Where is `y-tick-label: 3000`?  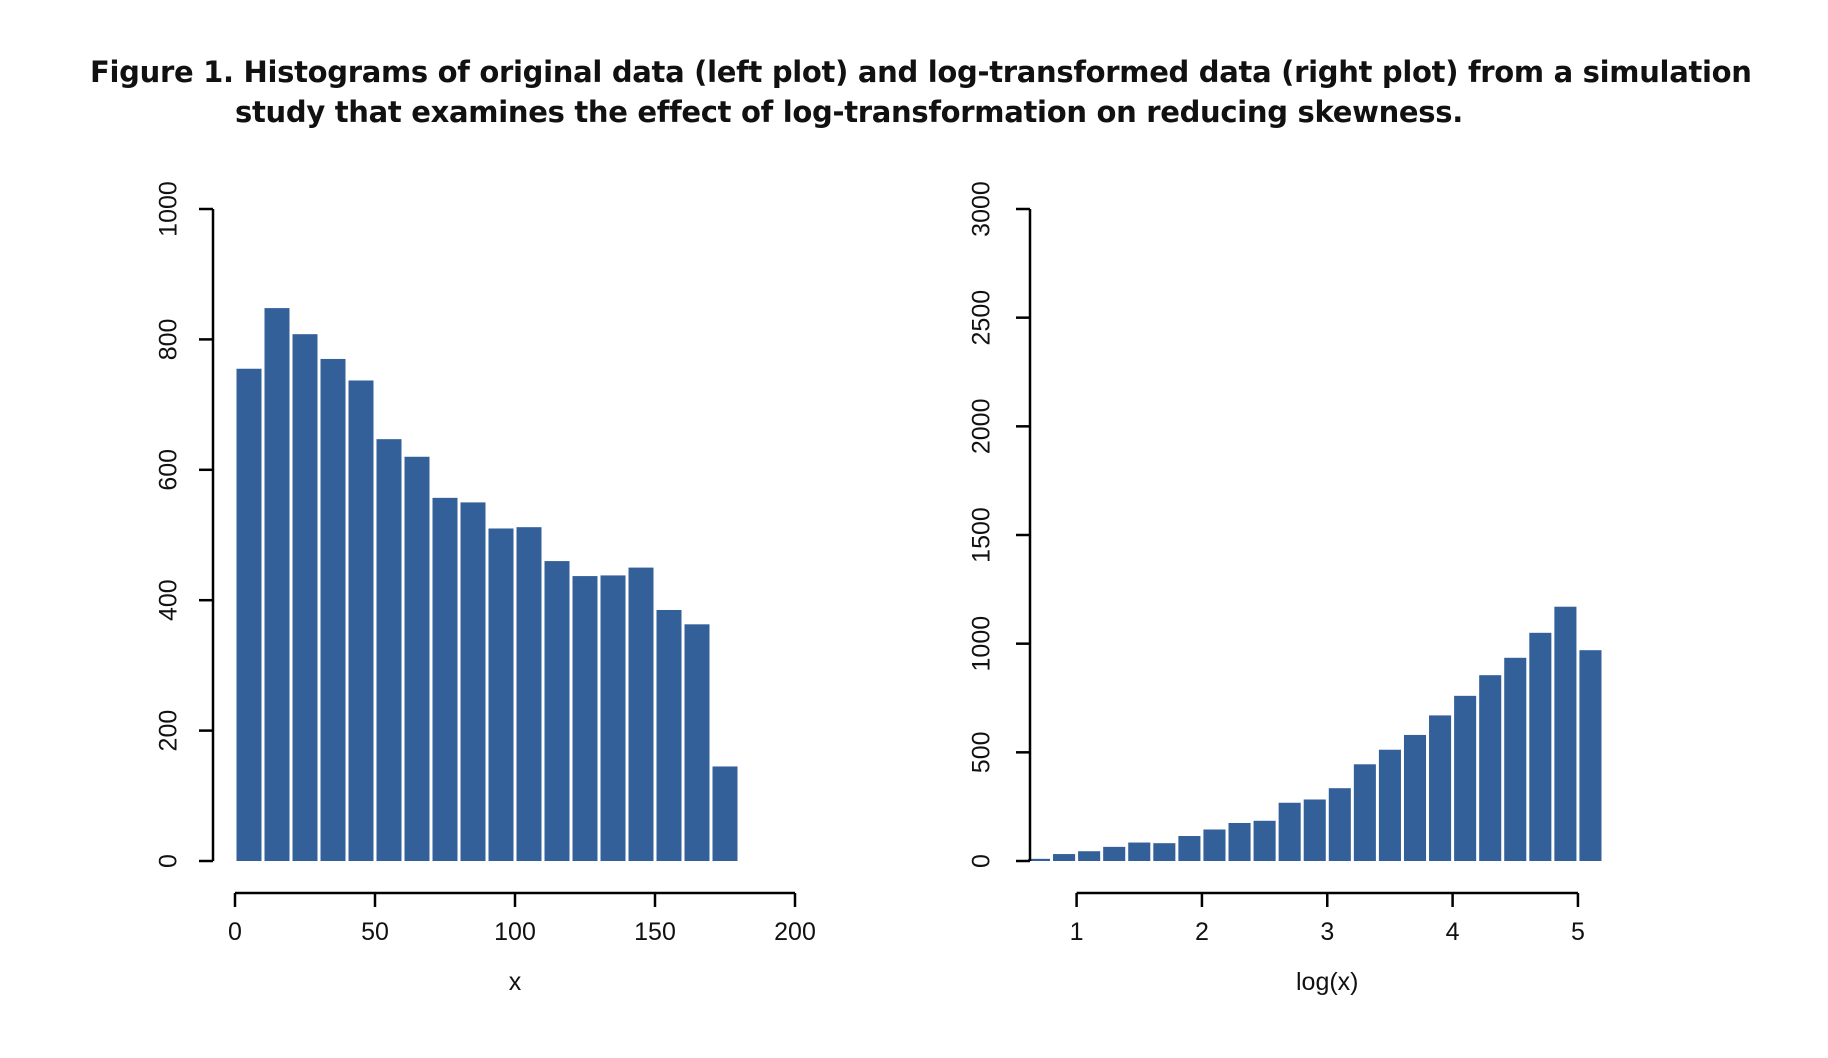
y-tick-label: 3000 is located at coordinates (982, 209).